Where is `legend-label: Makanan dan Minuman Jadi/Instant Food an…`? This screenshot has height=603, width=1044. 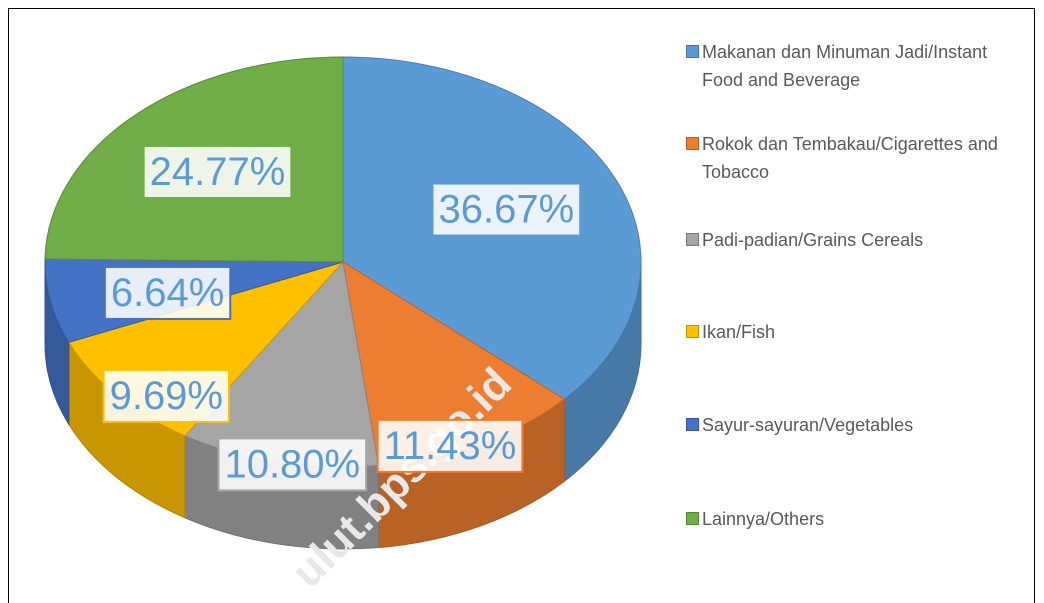 legend-label: Makanan dan Minuman Jadi/Instant Food an… is located at coordinates (845, 66).